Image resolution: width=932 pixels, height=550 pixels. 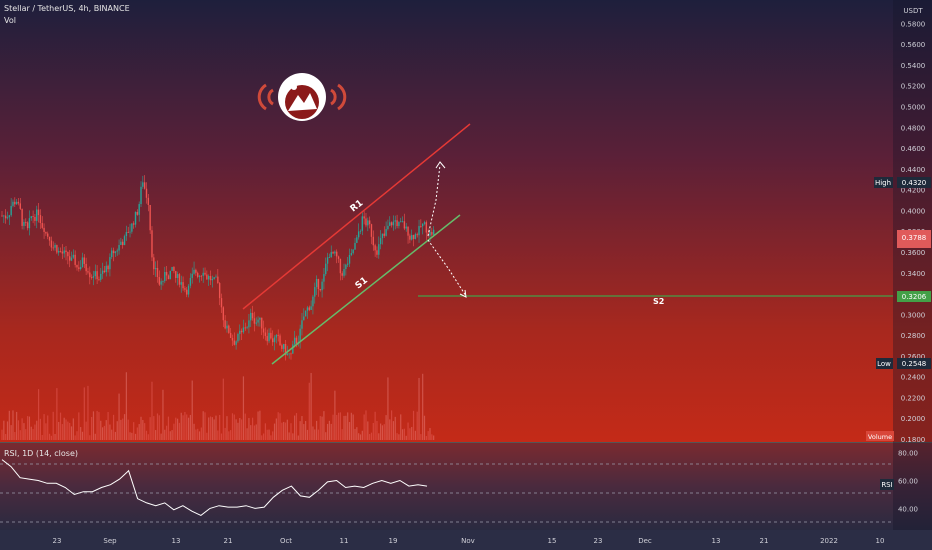 I want to click on s2-value-box, so click(x=914, y=296).